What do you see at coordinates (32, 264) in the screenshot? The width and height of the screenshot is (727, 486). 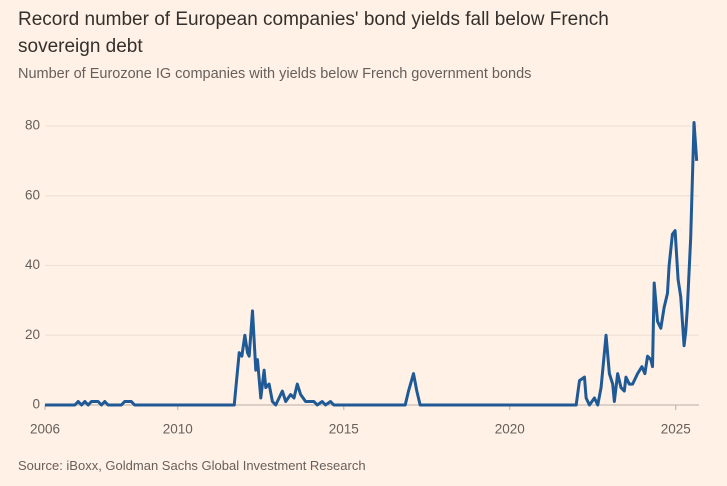 I see `y-tick-label: 40` at bounding box center [32, 264].